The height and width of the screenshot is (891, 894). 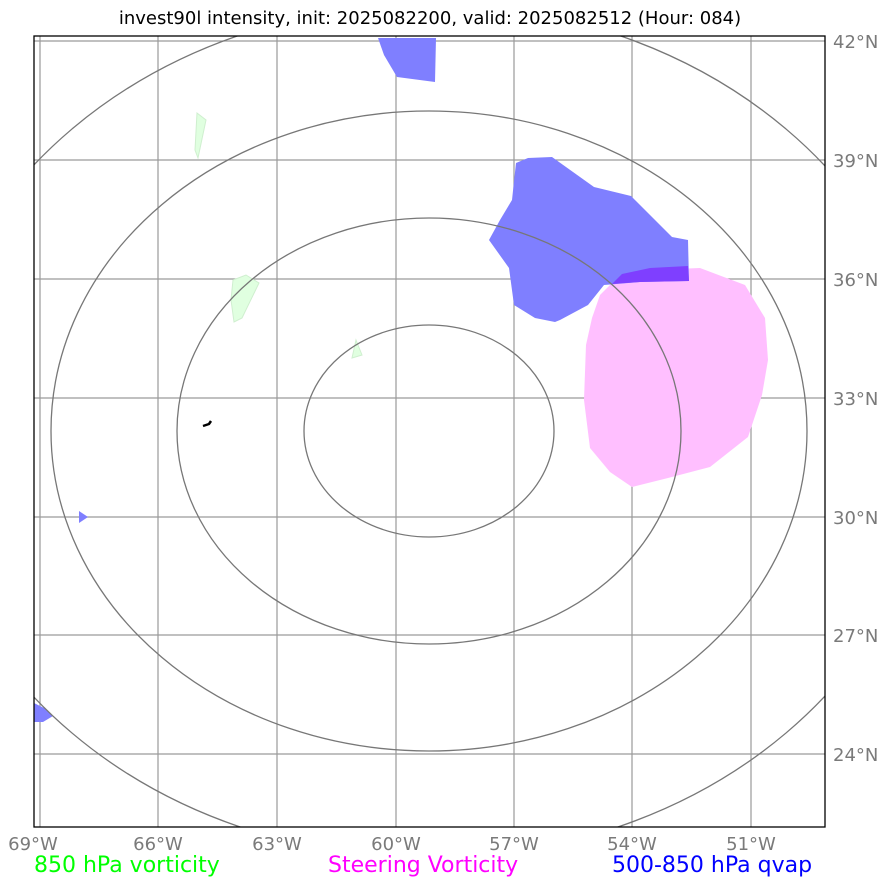 I want to click on track-marker, so click(x=207, y=424).